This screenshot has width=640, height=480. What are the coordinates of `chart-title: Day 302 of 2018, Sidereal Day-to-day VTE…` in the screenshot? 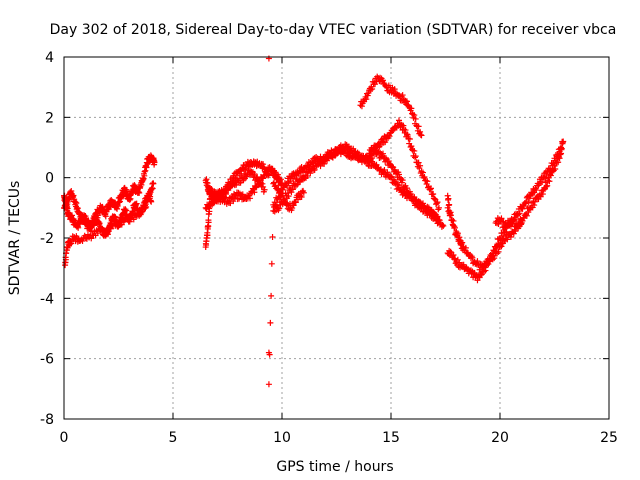 It's located at (333, 30).